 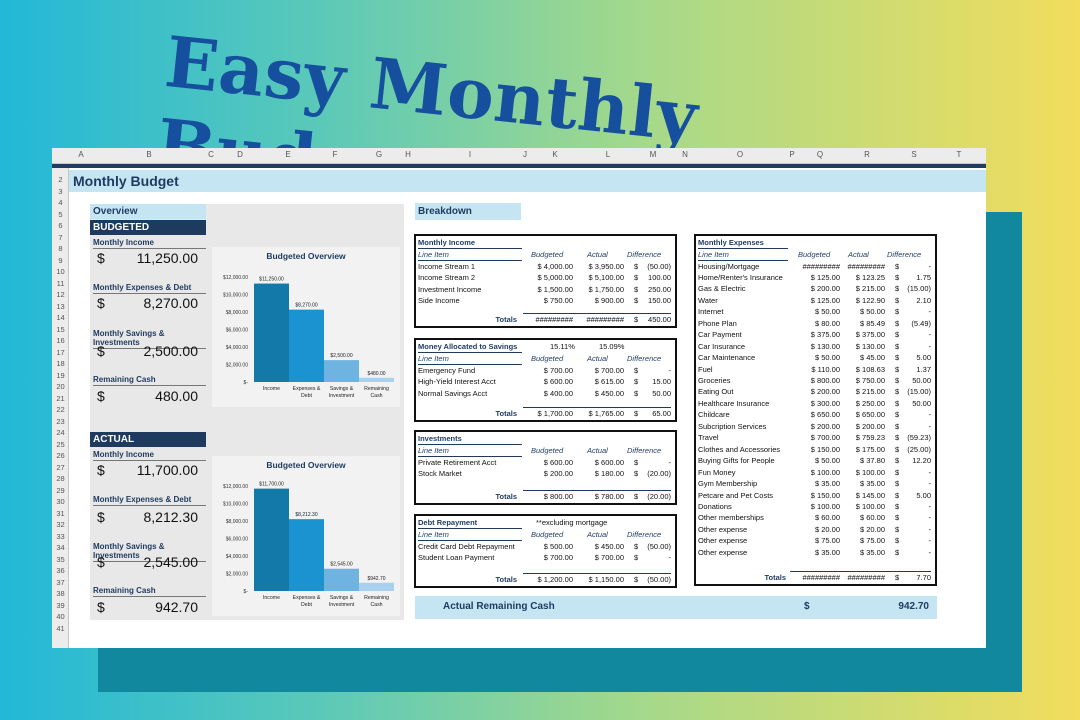 I want to click on savings-row-cell: $ 450.00, so click(x=609, y=393).